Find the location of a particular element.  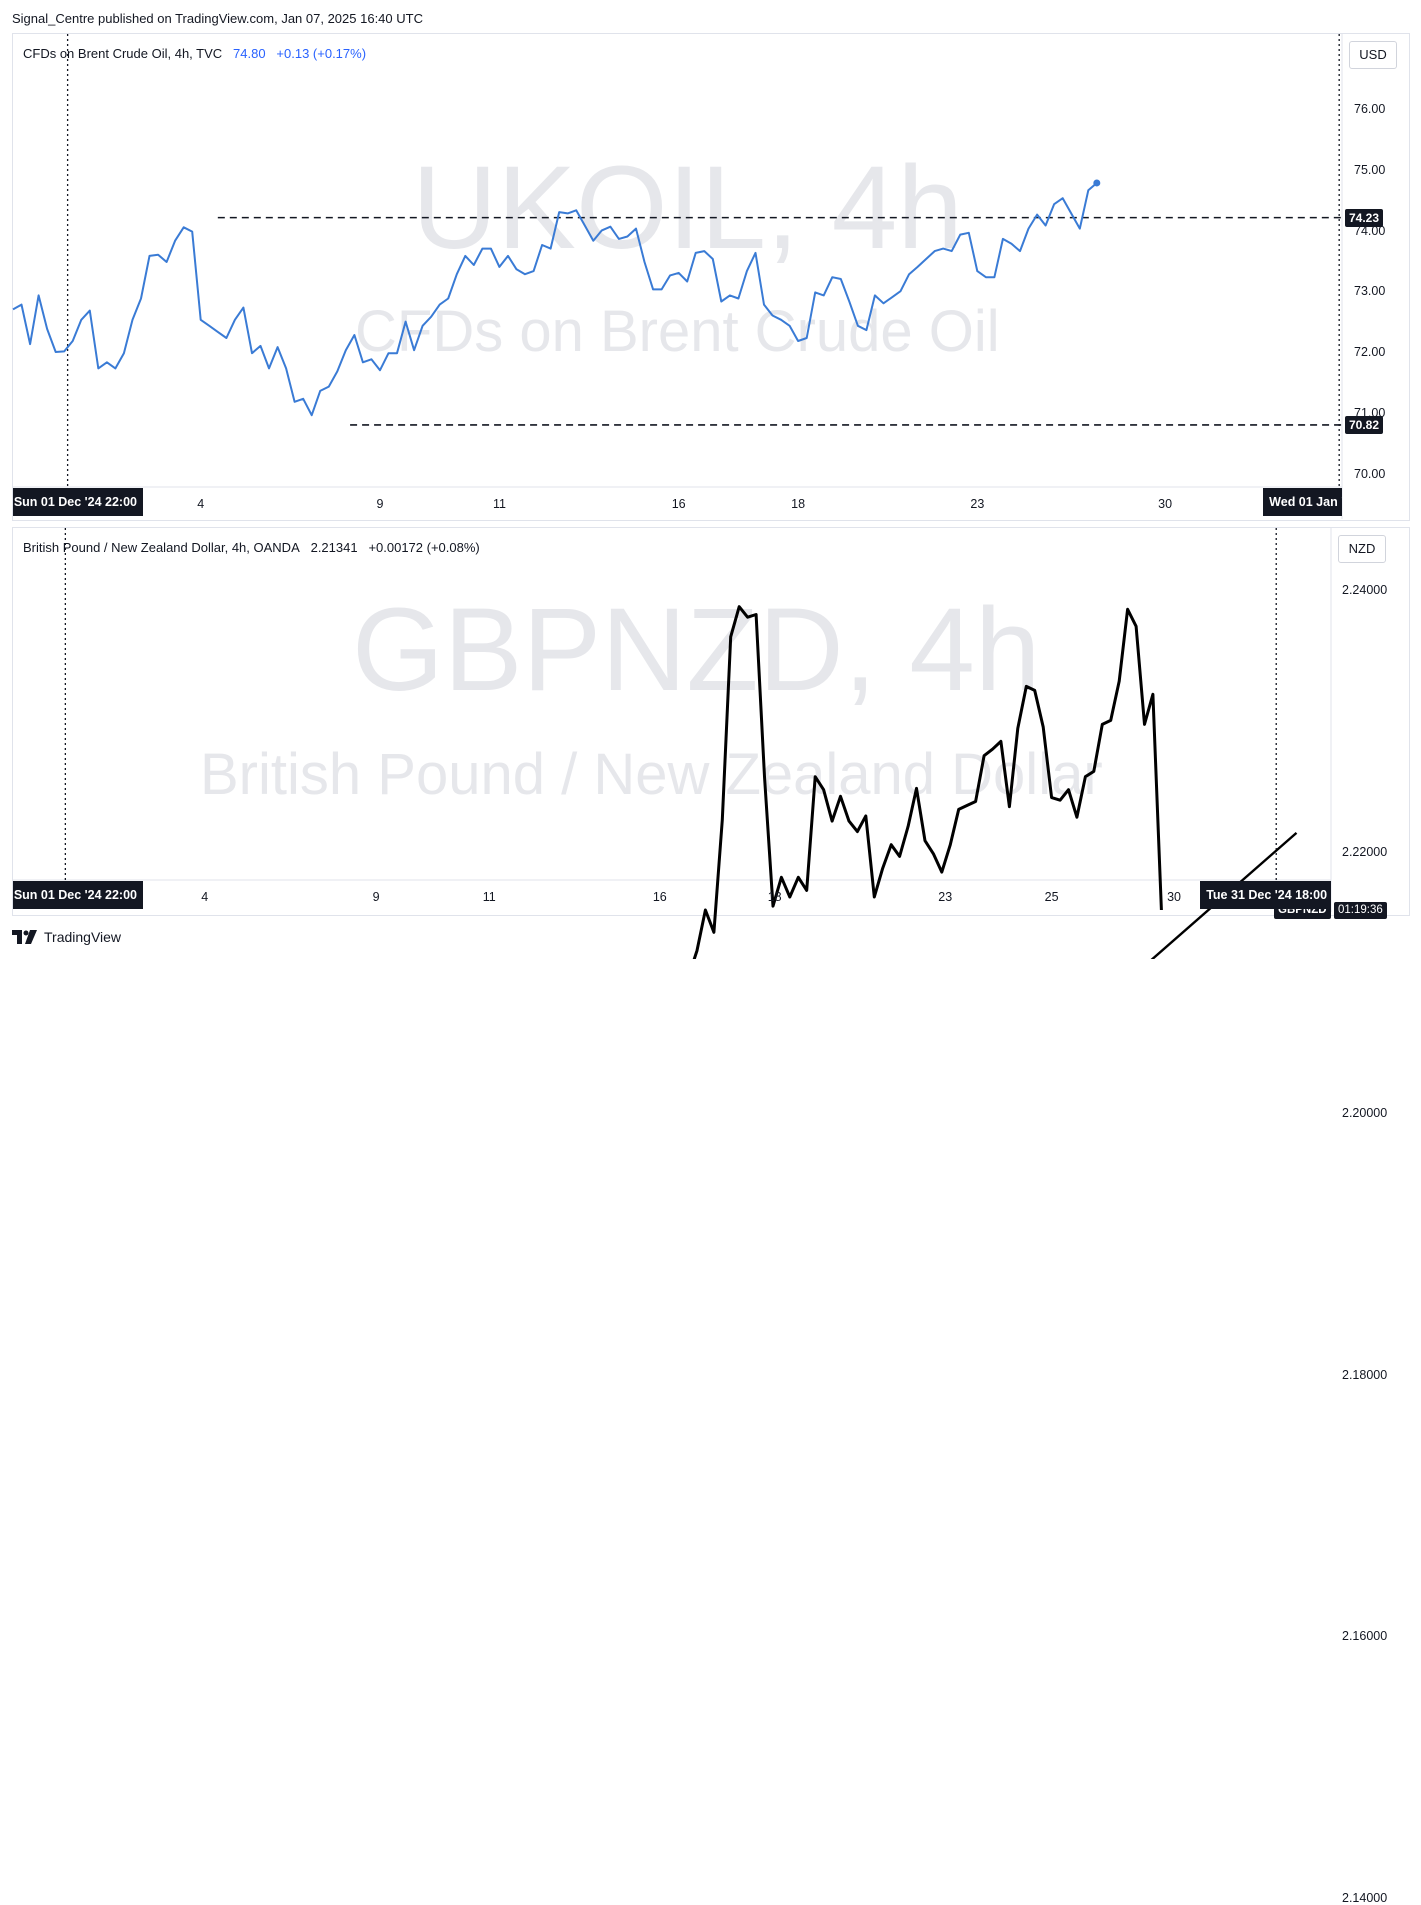

legend-price: 74.80 is located at coordinates (249, 53).